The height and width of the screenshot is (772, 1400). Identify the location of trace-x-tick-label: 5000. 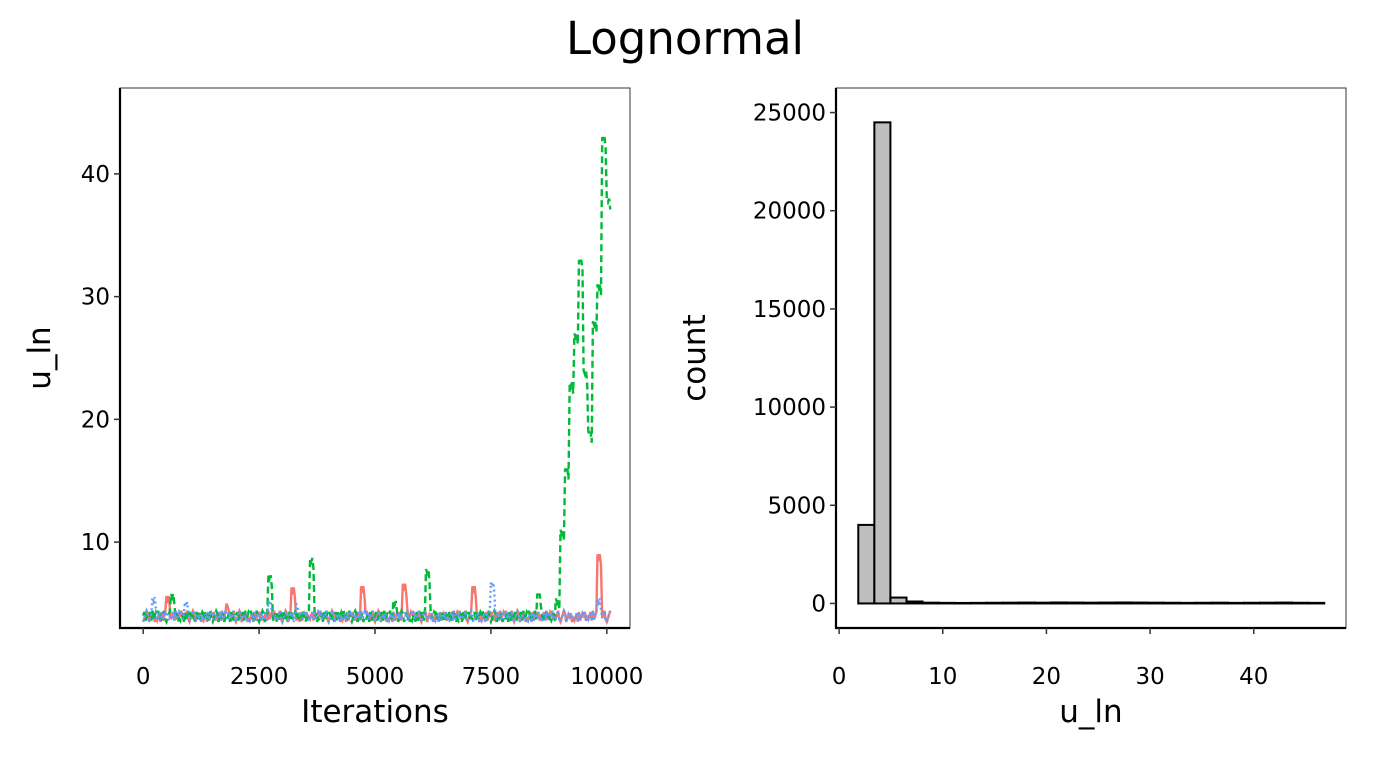
(375, 677).